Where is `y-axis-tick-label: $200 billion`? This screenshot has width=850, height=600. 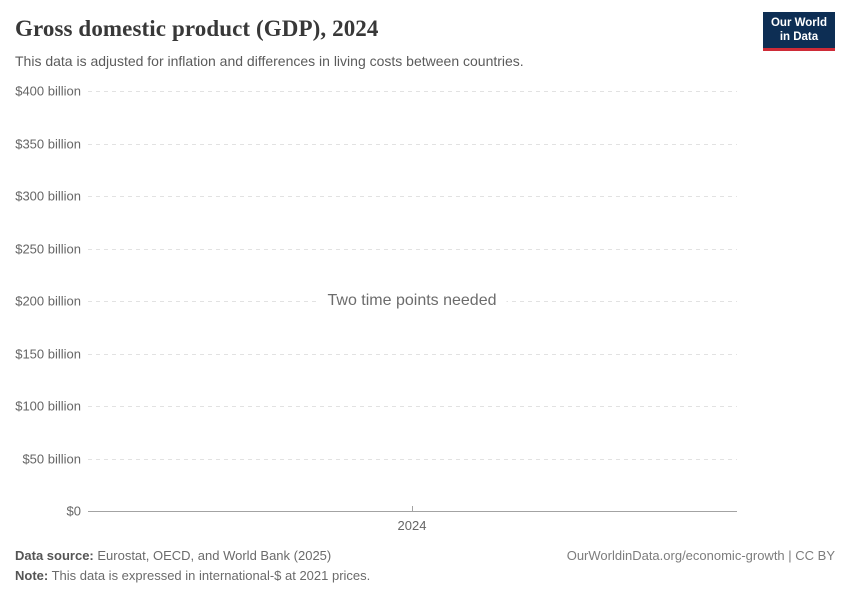
y-axis-tick-label: $200 billion is located at coordinates (48, 301).